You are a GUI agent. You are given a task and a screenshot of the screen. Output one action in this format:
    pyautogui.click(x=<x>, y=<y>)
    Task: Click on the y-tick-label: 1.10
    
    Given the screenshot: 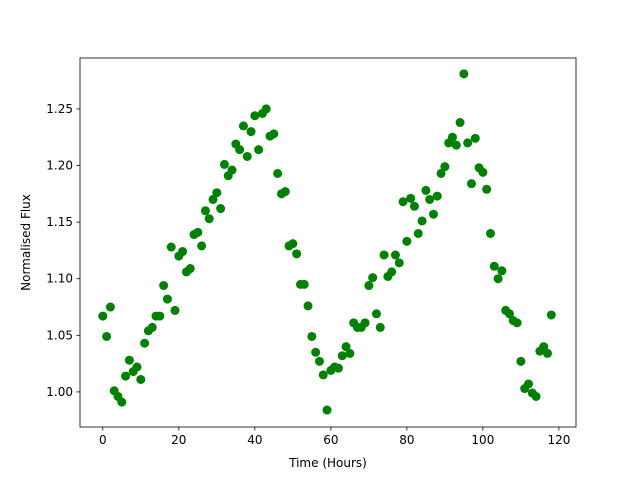 What is the action you would take?
    pyautogui.click(x=59, y=279)
    